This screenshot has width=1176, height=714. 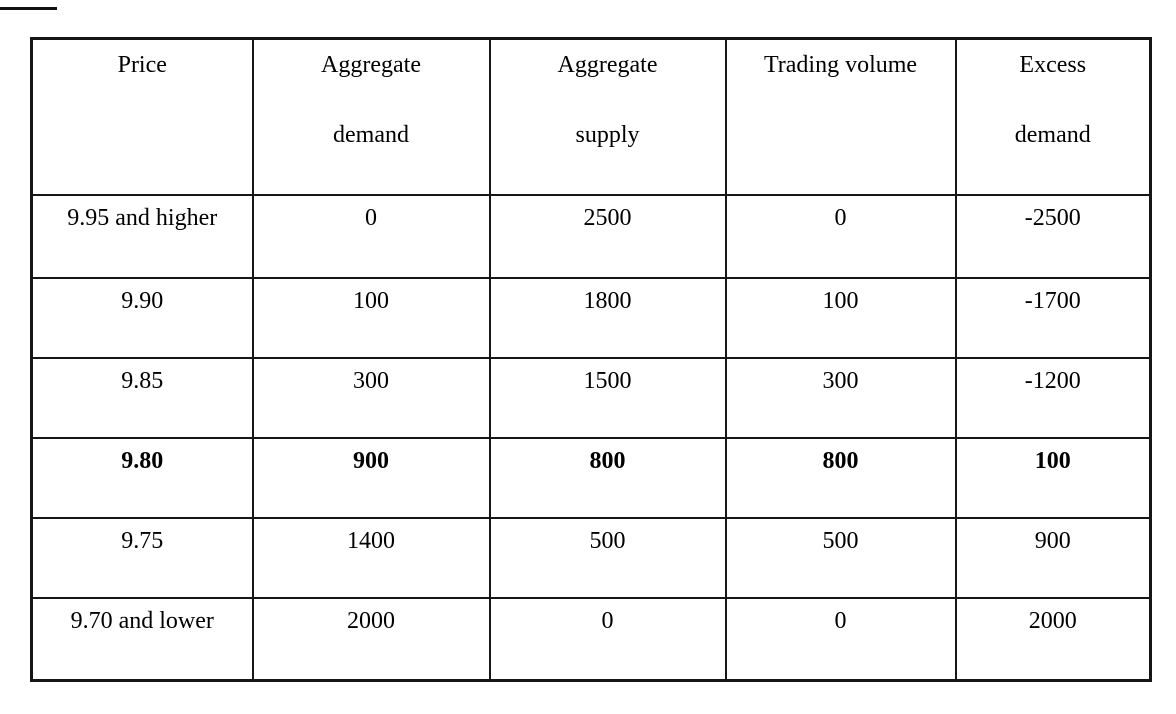 What do you see at coordinates (1053, 639) in the screenshot?
I see `cell-excess-demand: 2000` at bounding box center [1053, 639].